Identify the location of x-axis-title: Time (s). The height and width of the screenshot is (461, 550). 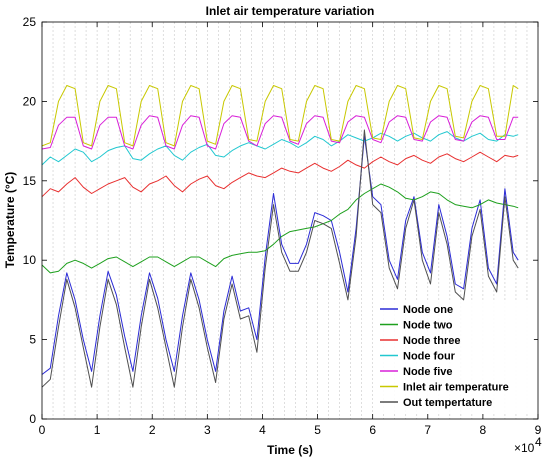
(290, 450).